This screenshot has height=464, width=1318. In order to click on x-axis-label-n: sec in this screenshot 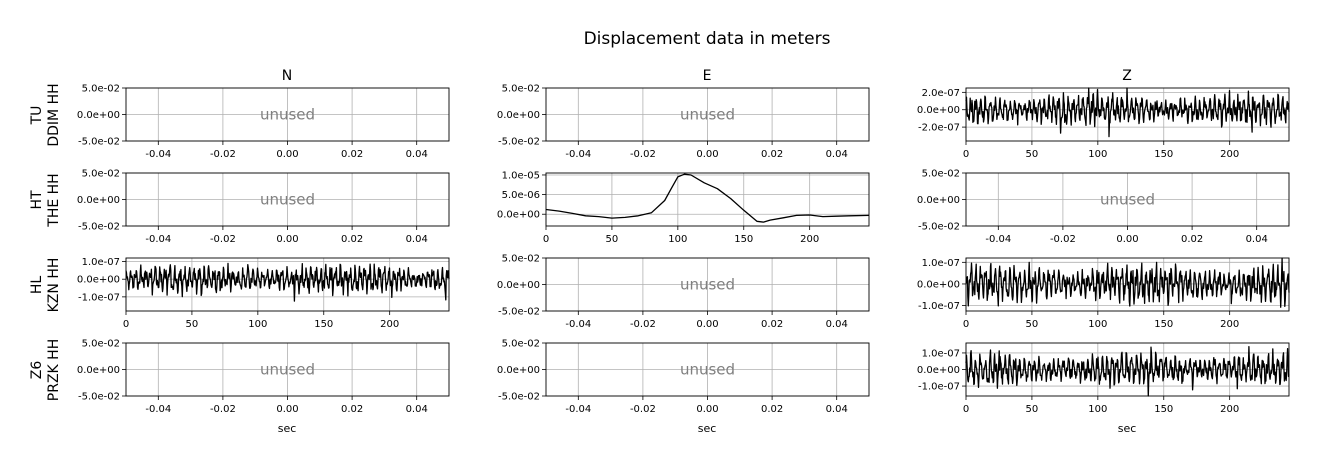, I will do `click(287, 428)`.